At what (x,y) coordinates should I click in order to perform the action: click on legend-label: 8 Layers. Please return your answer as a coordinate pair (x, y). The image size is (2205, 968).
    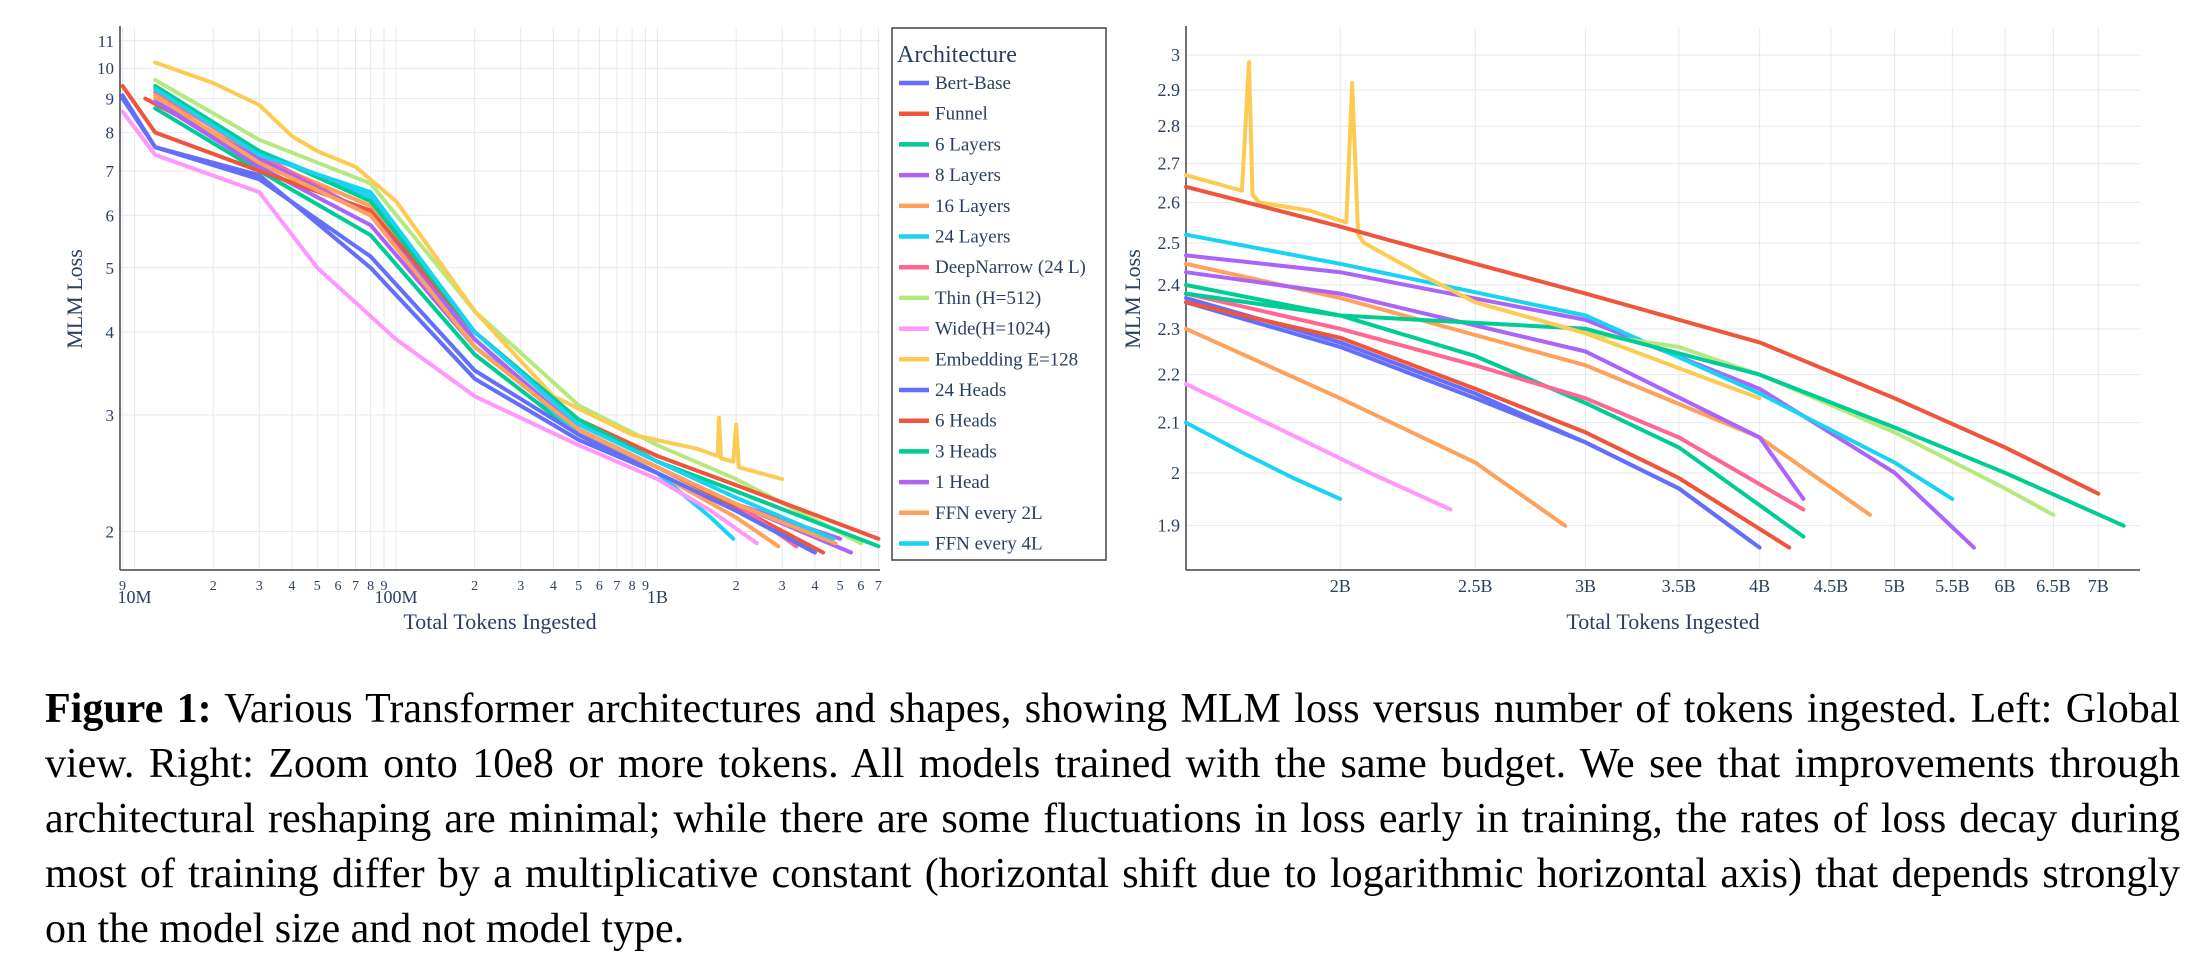
    Looking at the image, I should click on (968, 175).